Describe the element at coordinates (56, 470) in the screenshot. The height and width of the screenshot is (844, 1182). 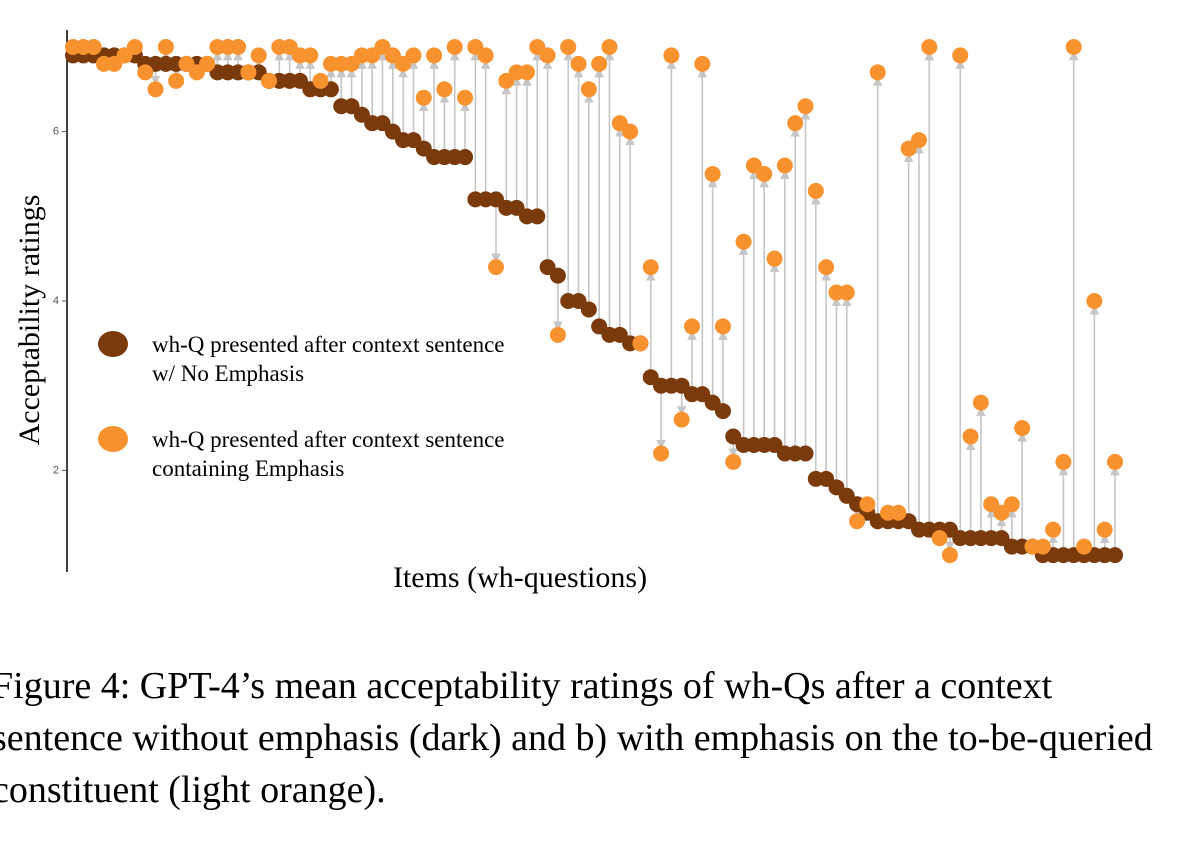
I see `y-tick-label: 2` at that location.